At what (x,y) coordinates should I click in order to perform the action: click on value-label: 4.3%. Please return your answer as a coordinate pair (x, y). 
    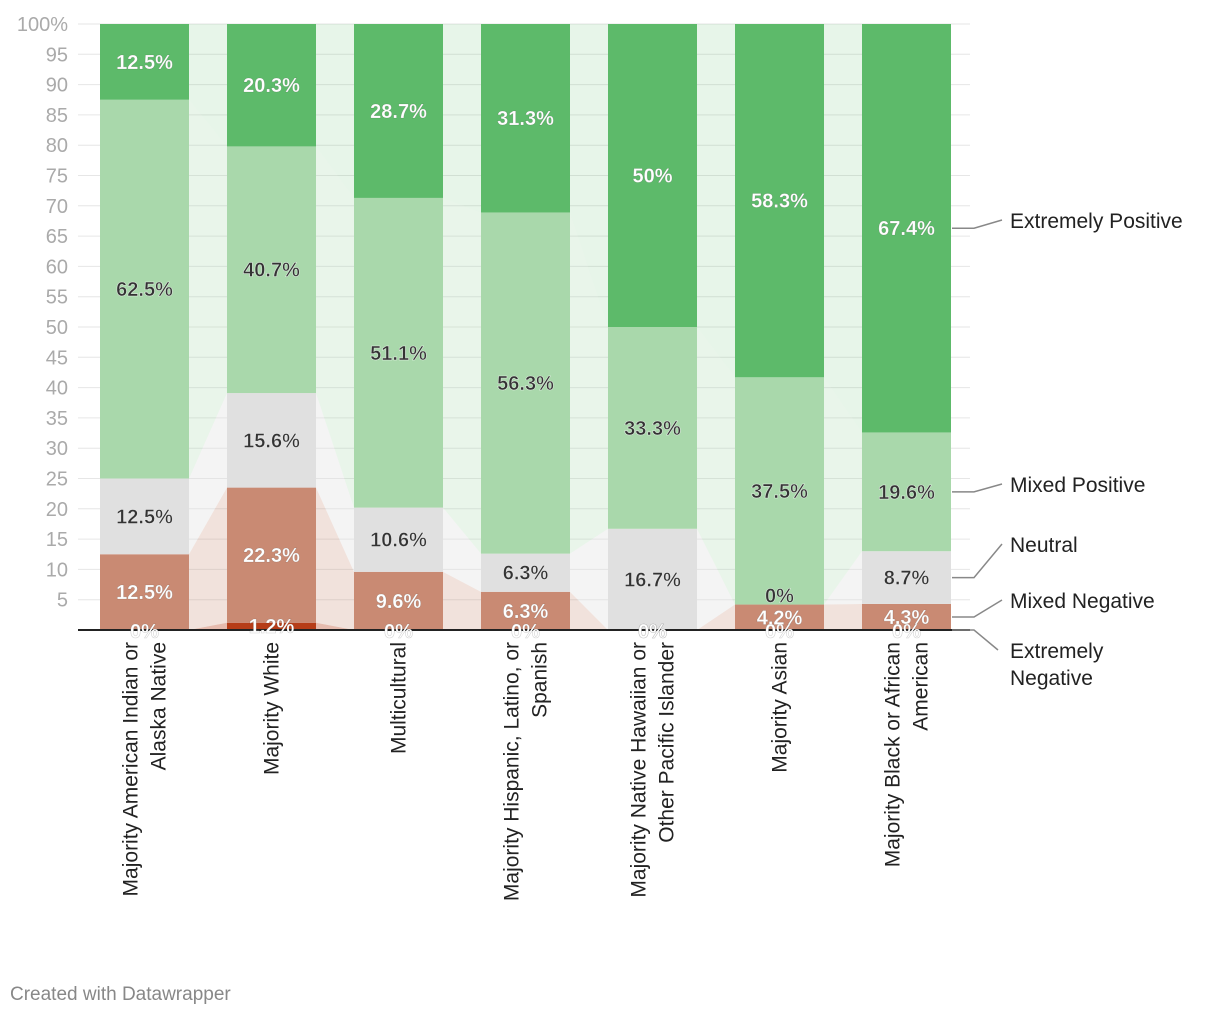
    Looking at the image, I should click on (907, 618).